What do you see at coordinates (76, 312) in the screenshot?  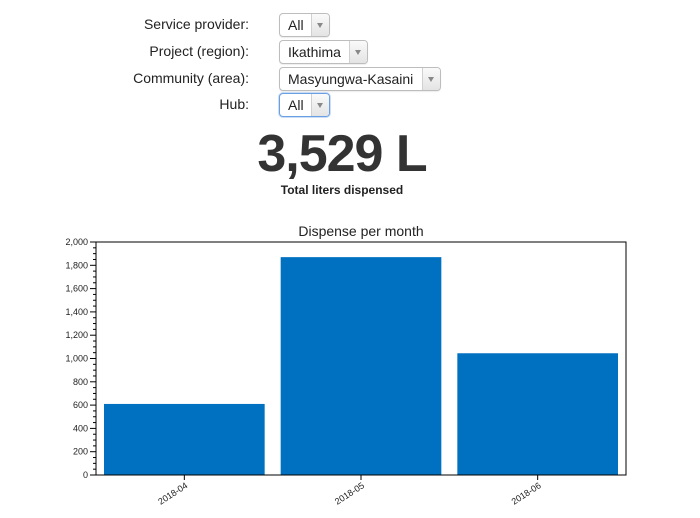 I see `y-tick-label: 1,400` at bounding box center [76, 312].